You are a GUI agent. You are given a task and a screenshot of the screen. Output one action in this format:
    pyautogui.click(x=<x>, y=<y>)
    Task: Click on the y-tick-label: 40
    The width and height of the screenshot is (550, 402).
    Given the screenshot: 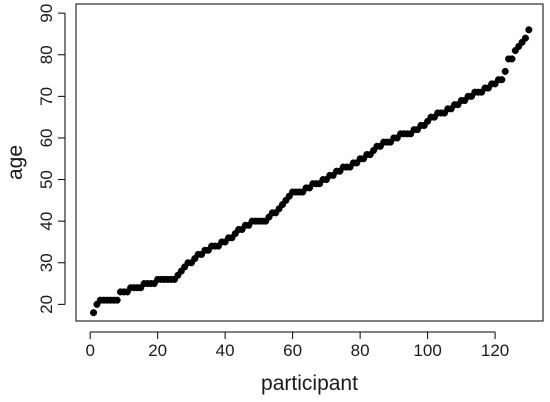 What is the action you would take?
    pyautogui.click(x=46, y=221)
    